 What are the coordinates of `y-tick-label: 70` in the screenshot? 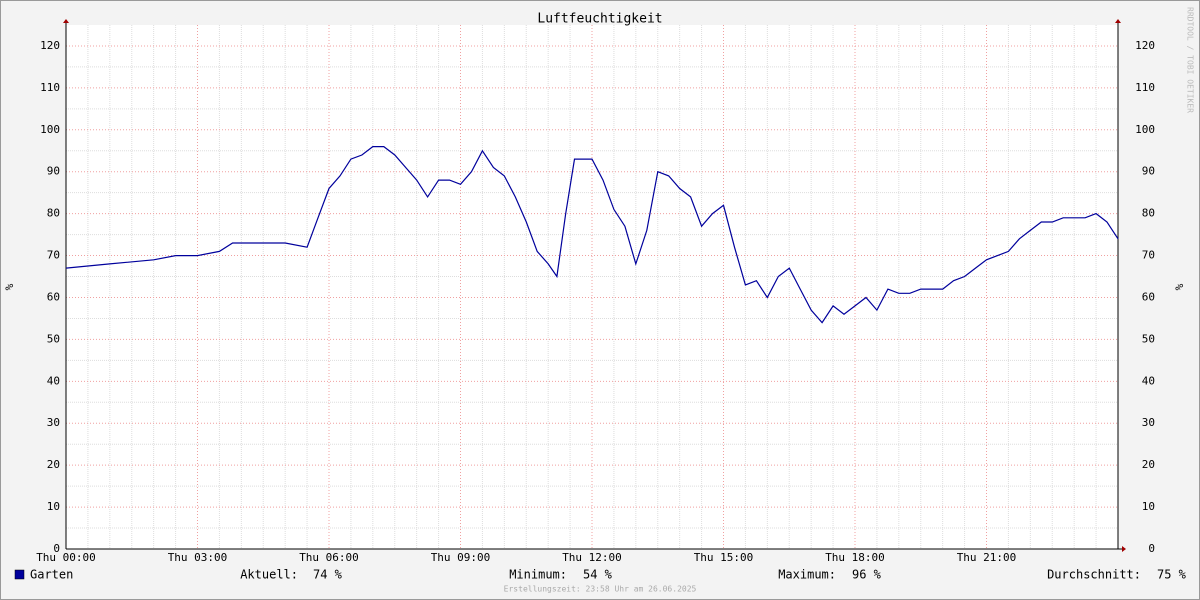 It's located at (53, 255).